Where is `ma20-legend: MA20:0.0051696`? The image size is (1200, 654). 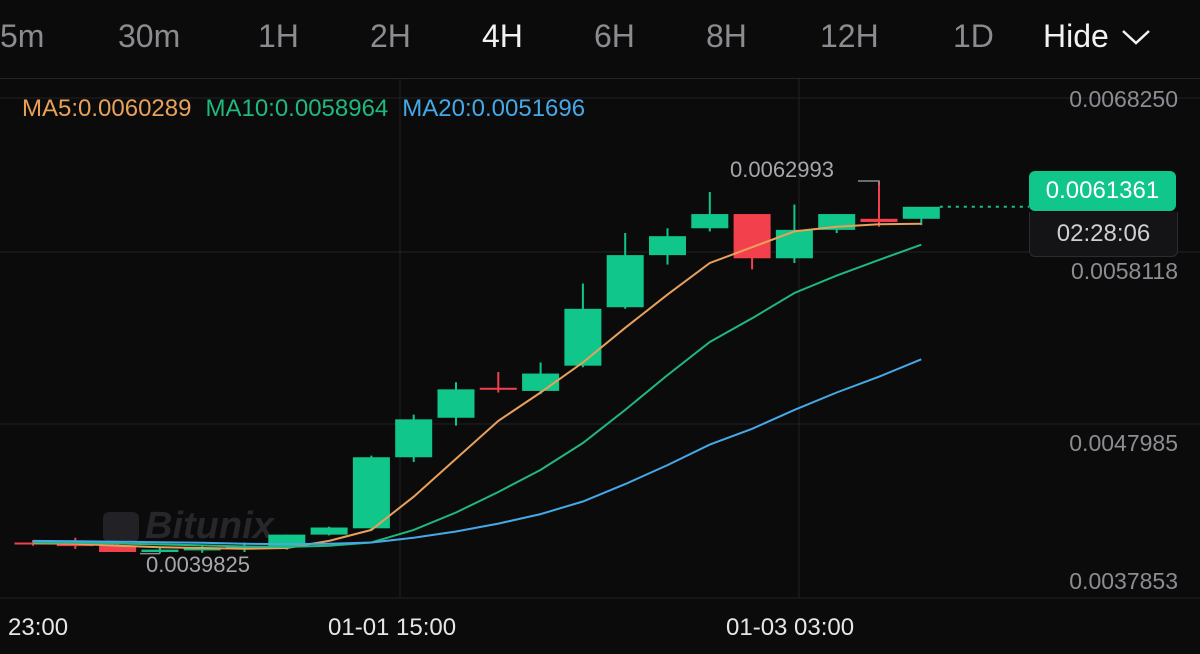
ma20-legend: MA20:0.0051696 is located at coordinates (494, 108).